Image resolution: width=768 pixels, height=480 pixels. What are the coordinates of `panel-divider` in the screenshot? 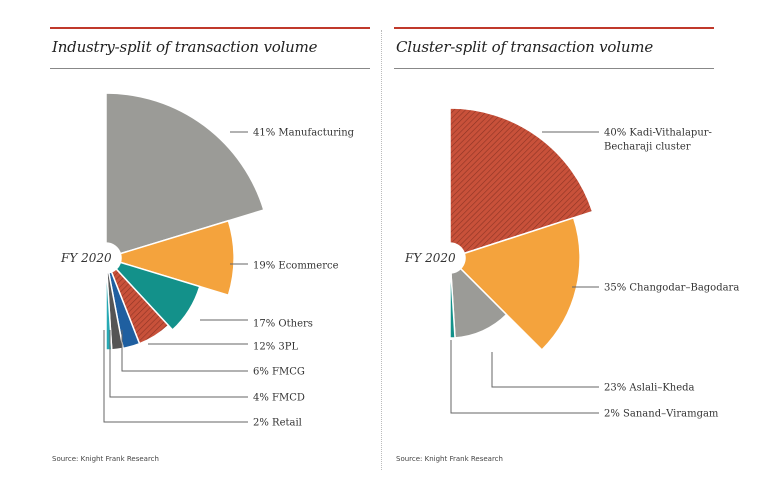 It's located at (381, 250).